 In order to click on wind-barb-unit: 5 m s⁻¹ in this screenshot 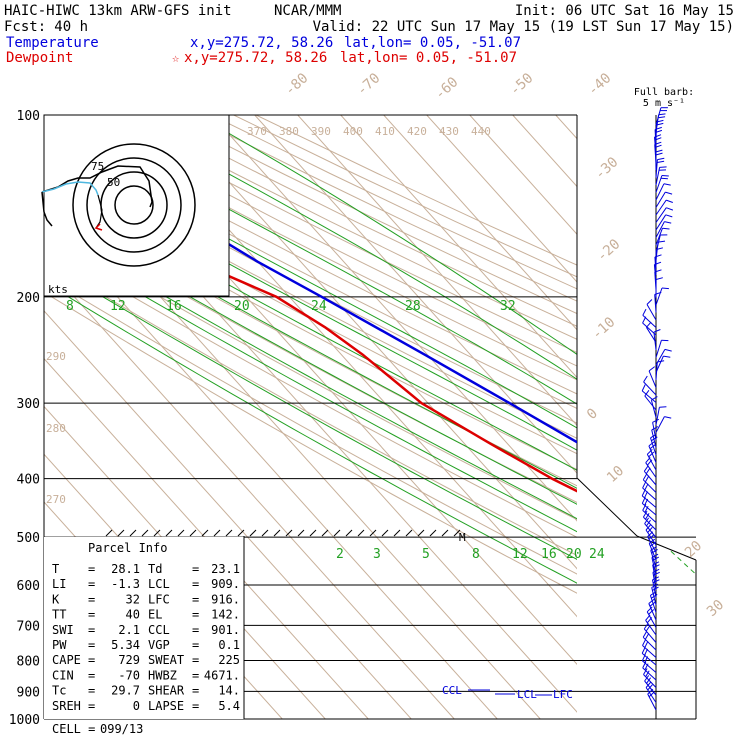, I will do `click(664, 103)`.